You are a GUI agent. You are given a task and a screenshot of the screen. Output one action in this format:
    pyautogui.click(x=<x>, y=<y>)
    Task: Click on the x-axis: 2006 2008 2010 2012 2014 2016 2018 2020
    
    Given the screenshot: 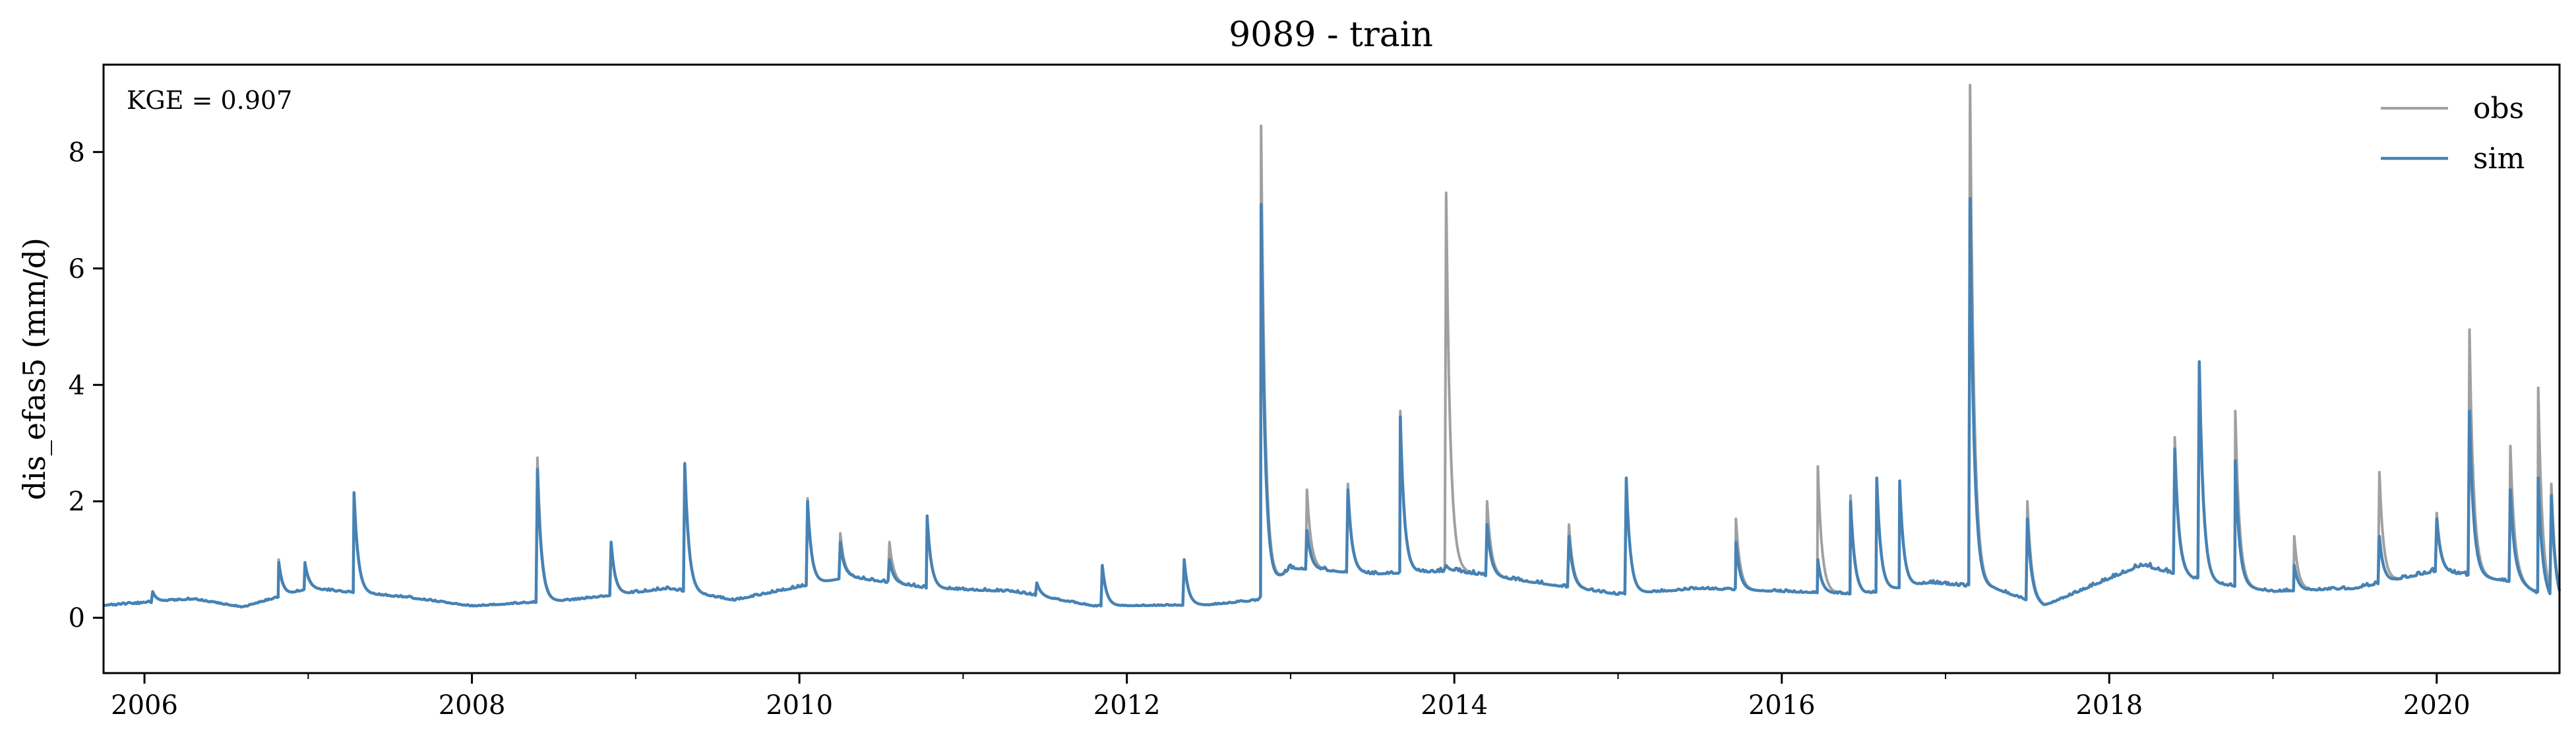 What is the action you would take?
    pyautogui.click(x=1290, y=697)
    